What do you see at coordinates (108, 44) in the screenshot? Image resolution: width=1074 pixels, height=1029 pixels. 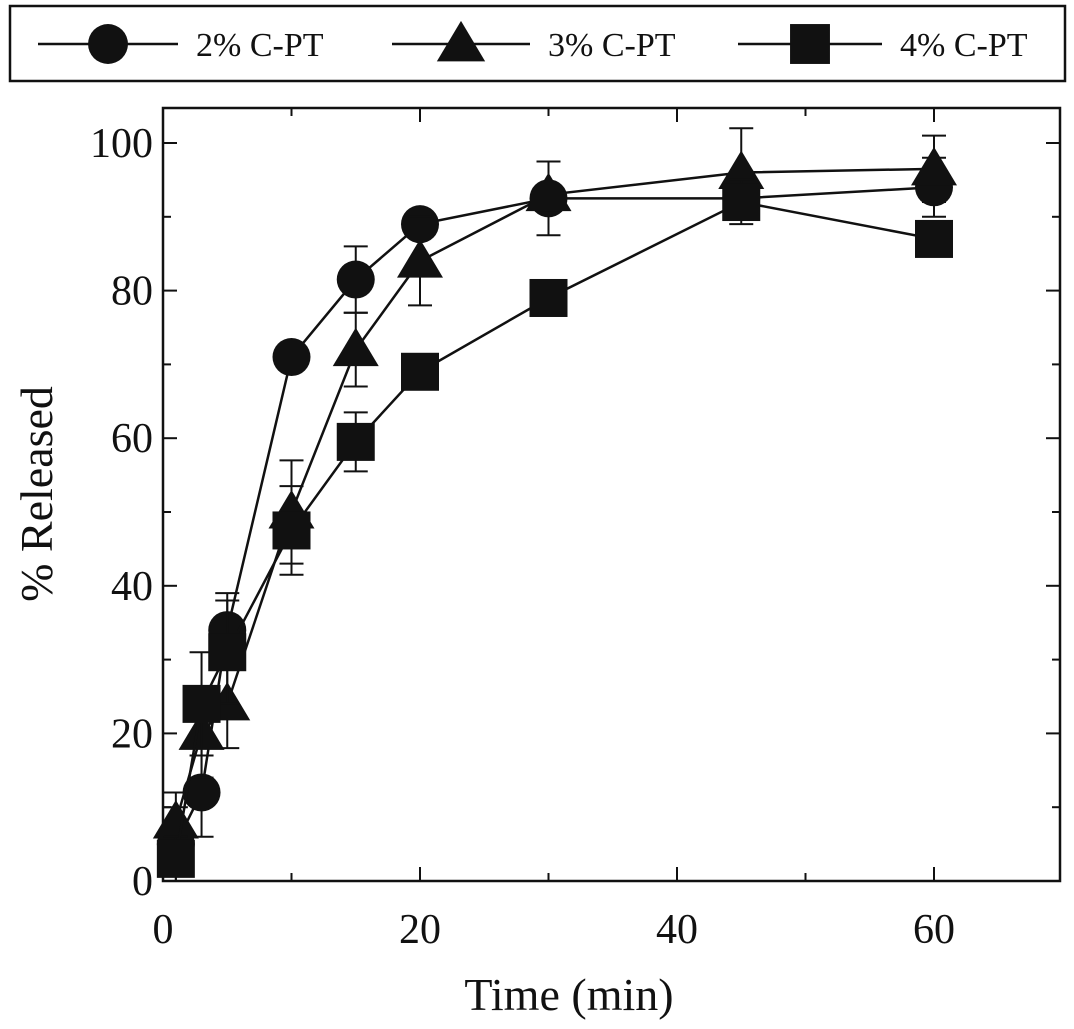 I see `legend-marker-circle` at bounding box center [108, 44].